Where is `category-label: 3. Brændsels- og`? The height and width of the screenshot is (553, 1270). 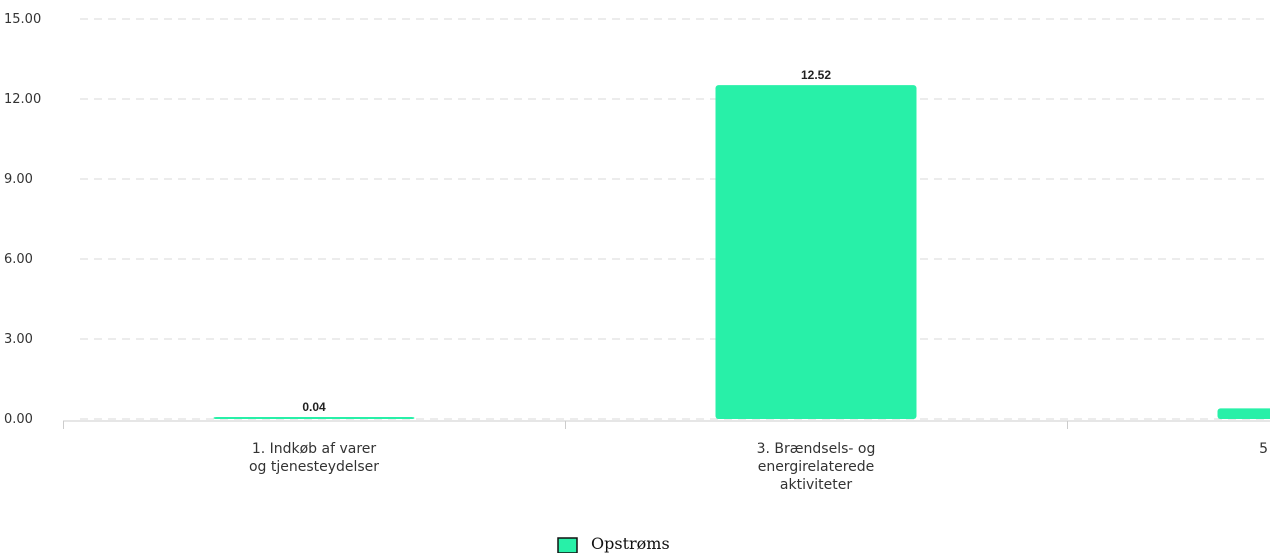
category-label: 3. Brændsels- og is located at coordinates (816, 449).